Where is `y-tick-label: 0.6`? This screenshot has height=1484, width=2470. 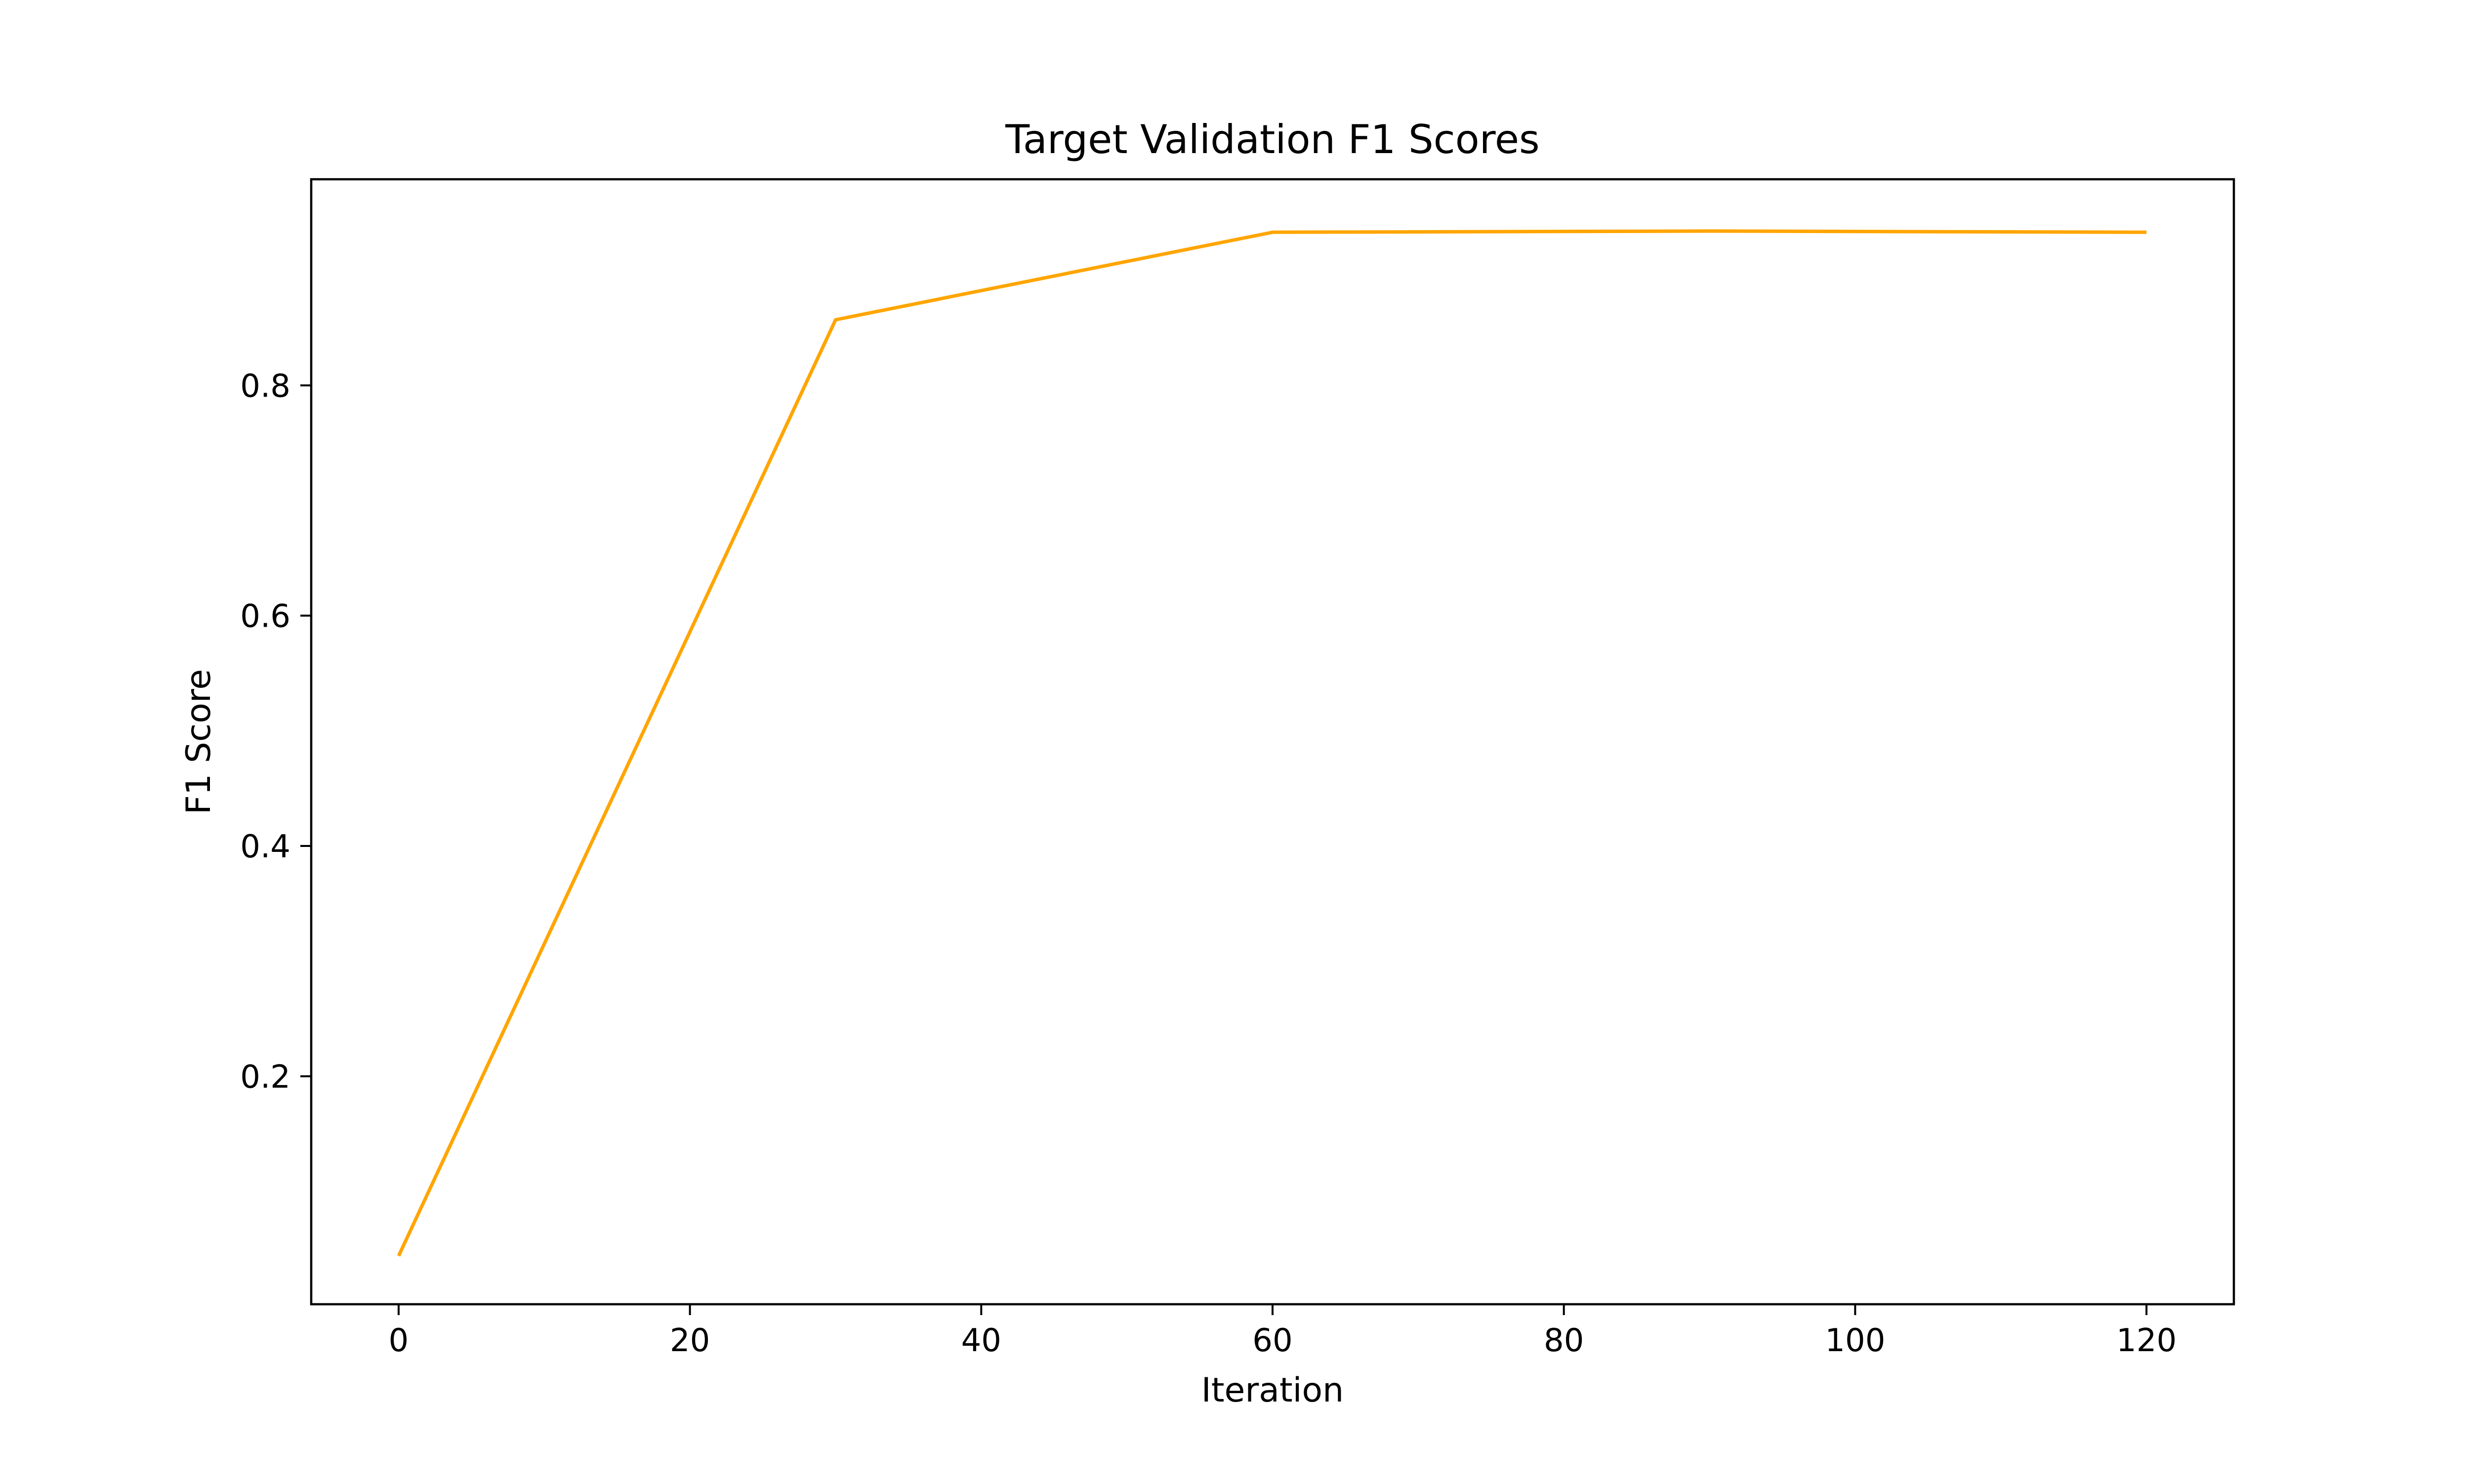 y-tick-label: 0.6 is located at coordinates (265, 617).